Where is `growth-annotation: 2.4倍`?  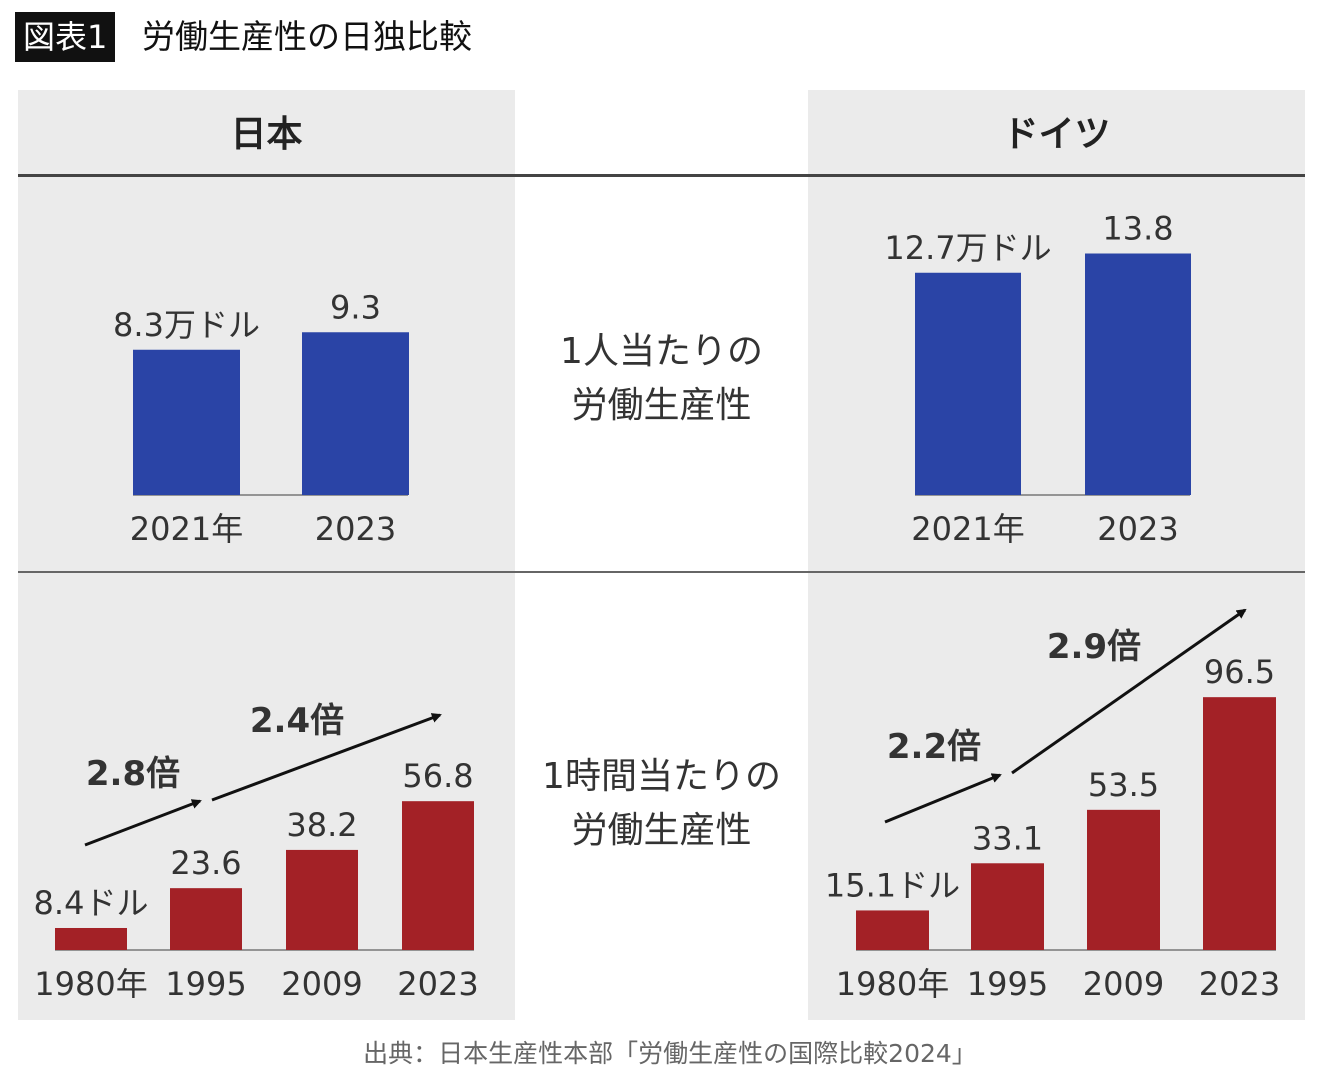 growth-annotation: 2.4倍 is located at coordinates (297, 721).